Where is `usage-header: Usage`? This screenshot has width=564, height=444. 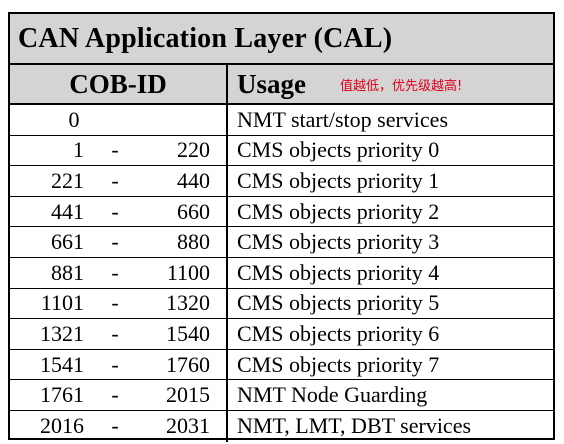 usage-header: Usage is located at coordinates (271, 83).